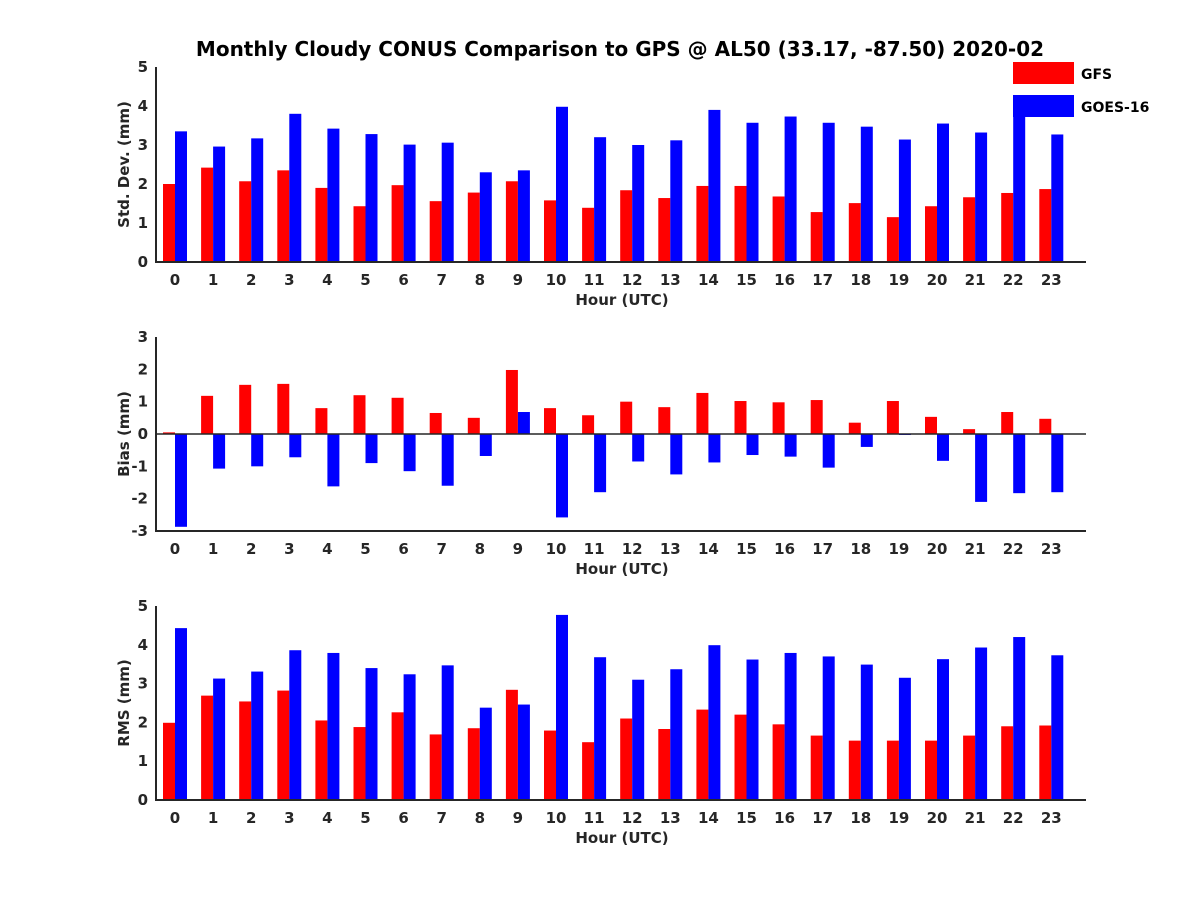 This screenshot has width=1200, height=900. What do you see at coordinates (1051, 818) in the screenshot?
I see `x-tick-label-rms: 23` at bounding box center [1051, 818].